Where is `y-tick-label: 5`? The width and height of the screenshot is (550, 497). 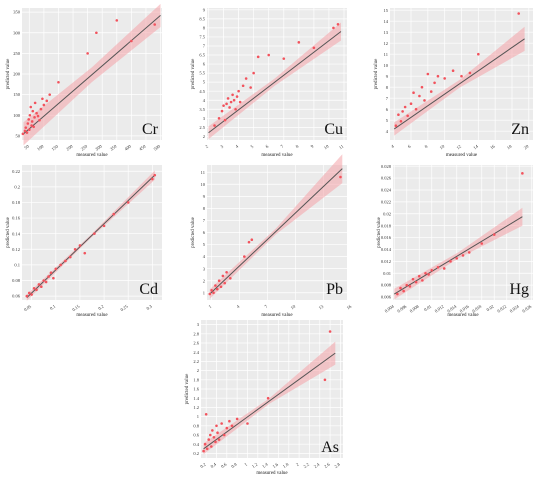
y-tick-label: 5 is located at coordinates (204, 244).